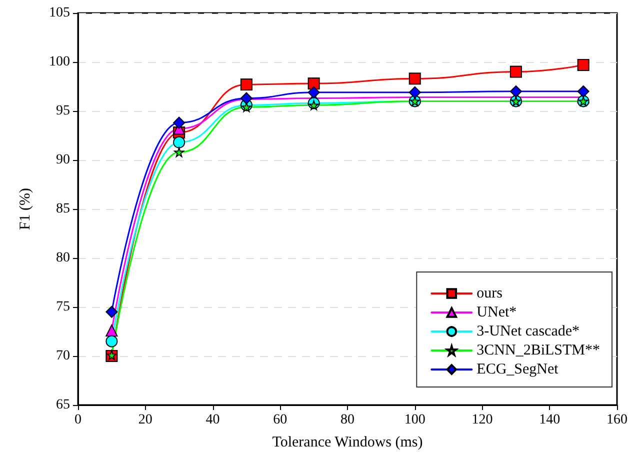 The width and height of the screenshot is (634, 465). Describe the element at coordinates (347, 420) in the screenshot. I see `x-tick-label: 80` at that location.